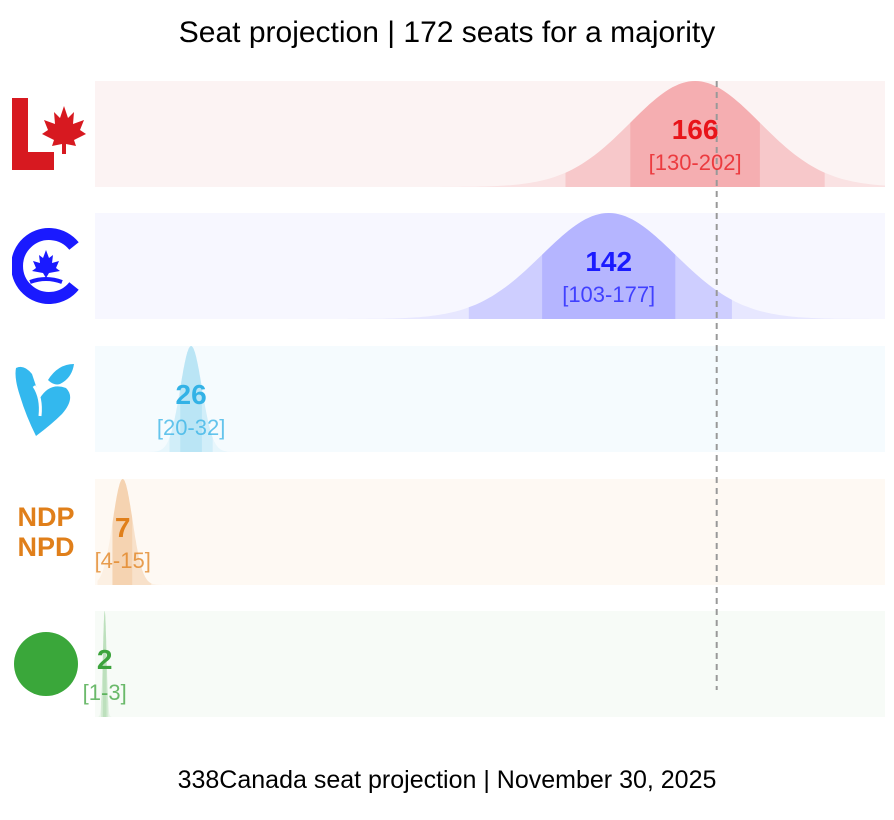 The height and width of the screenshot is (820, 894). What do you see at coordinates (608, 261) in the screenshot?
I see `seat-projection-label: 142` at bounding box center [608, 261].